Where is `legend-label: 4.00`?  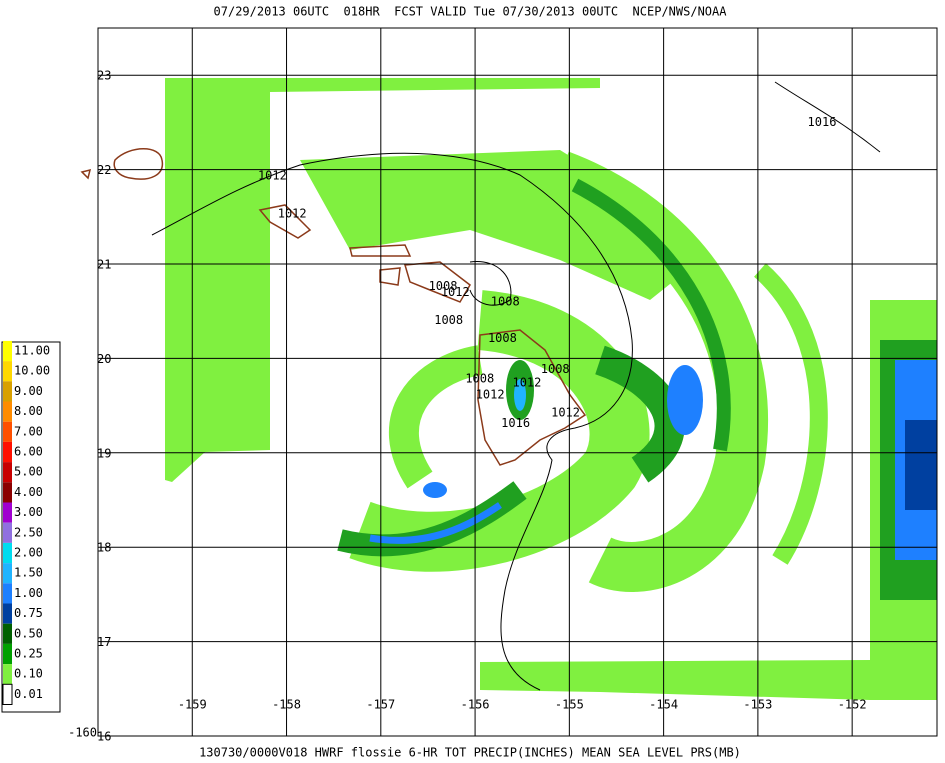
legend-label: 4.00 is located at coordinates (28, 492).